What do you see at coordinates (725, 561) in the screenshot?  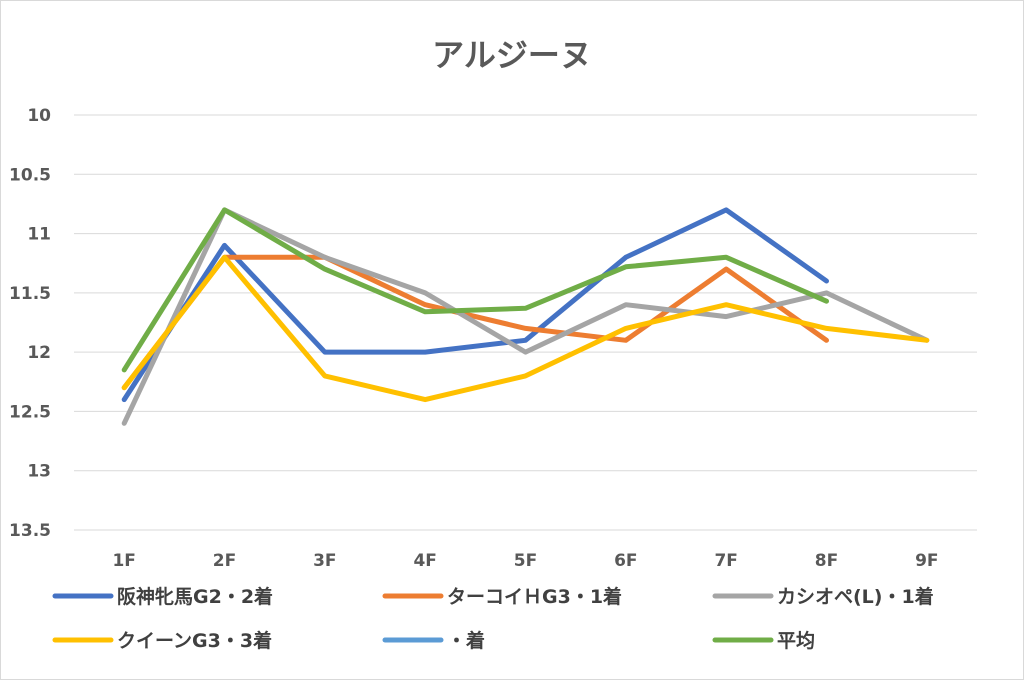 I see `x-tick-label: 7F` at bounding box center [725, 561].